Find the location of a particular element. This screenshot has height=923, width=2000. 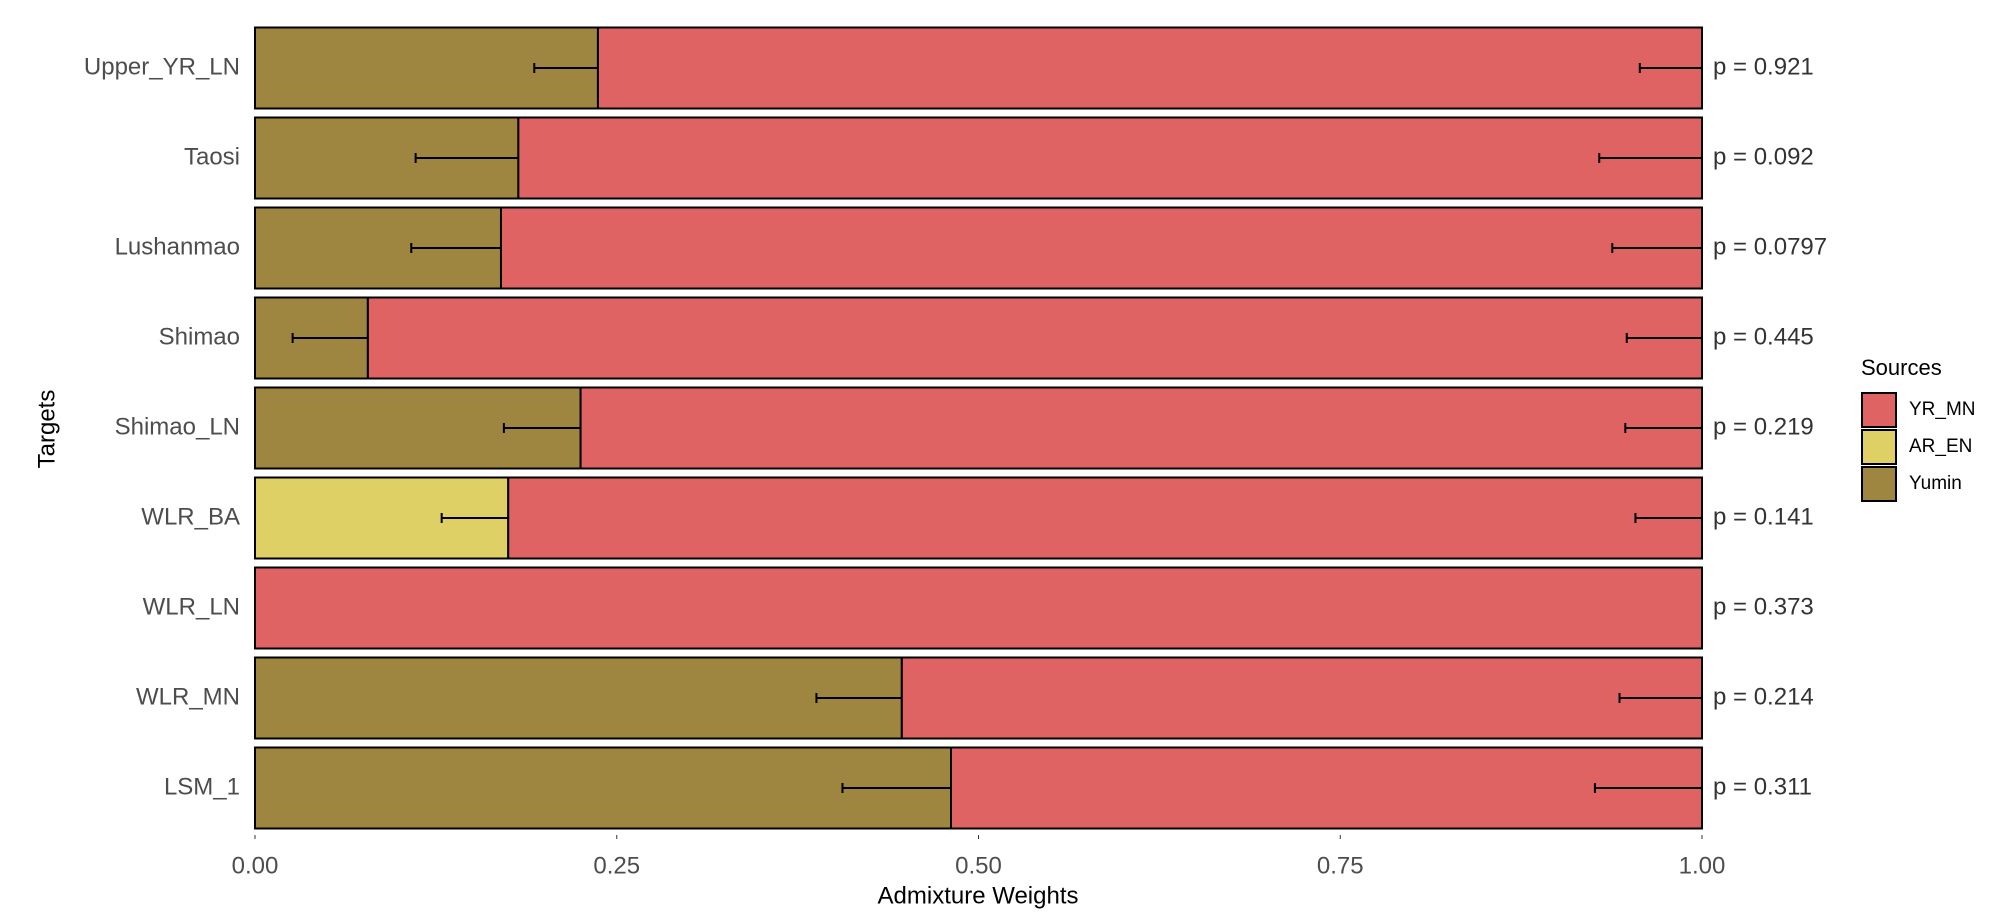

p-value-label: p = 0.141 is located at coordinates (1763, 516).